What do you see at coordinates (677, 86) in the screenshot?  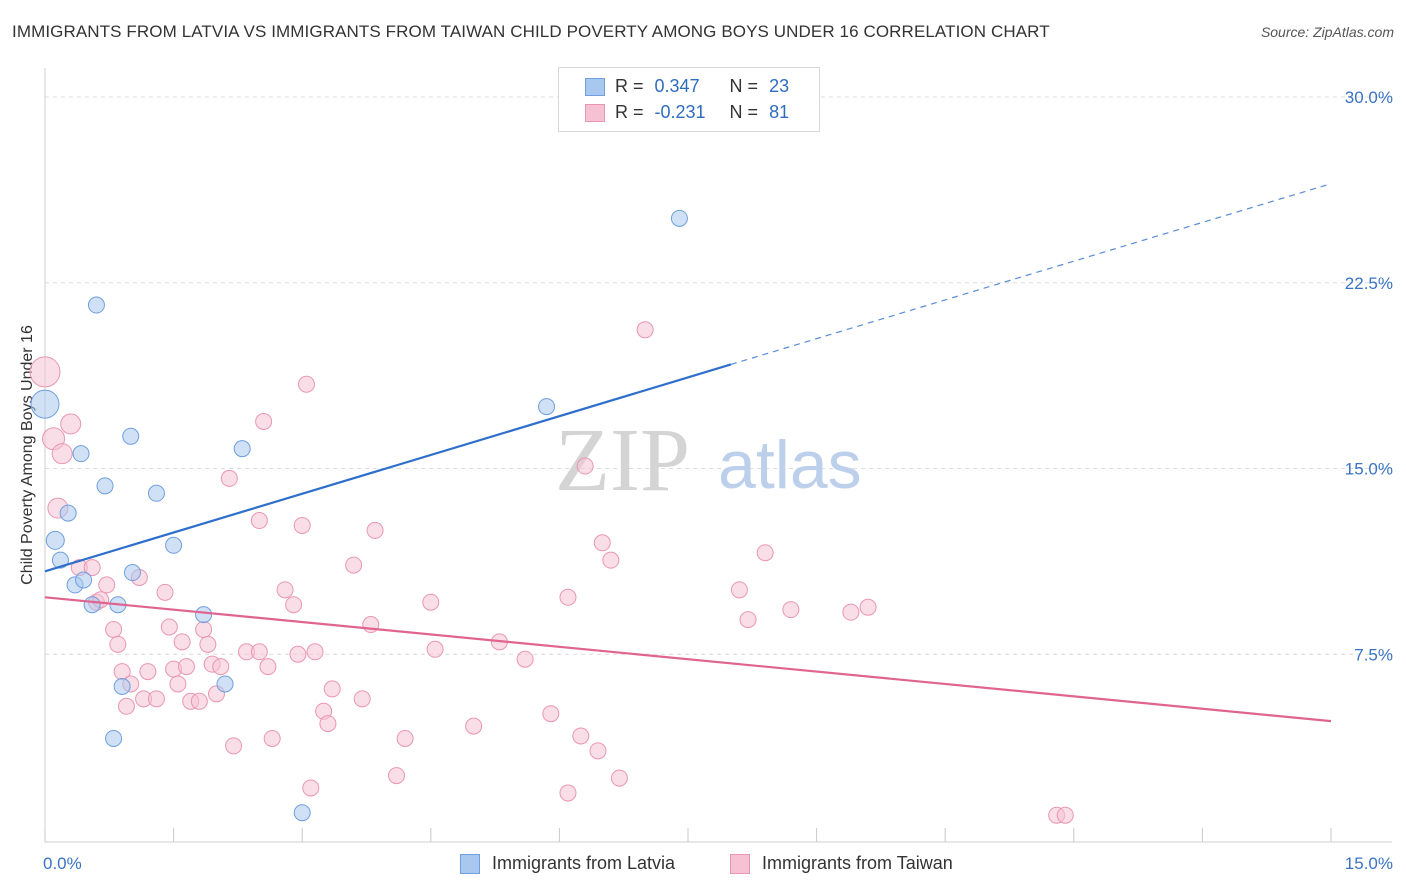 I see `stats-r-value: 0.347` at bounding box center [677, 86].